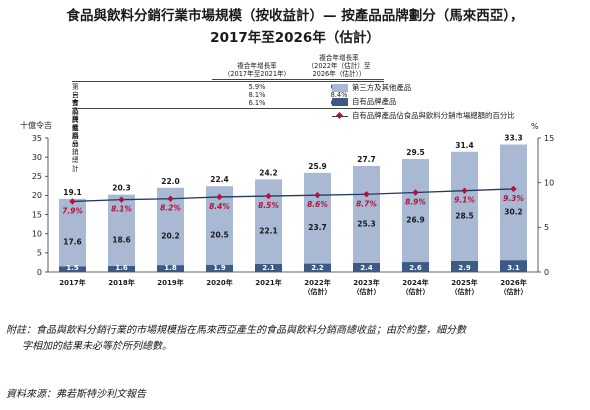 This screenshot has height=410, width=590. What do you see at coordinates (293, 195) in the screenshot?
I see `share-line` at bounding box center [293, 195].